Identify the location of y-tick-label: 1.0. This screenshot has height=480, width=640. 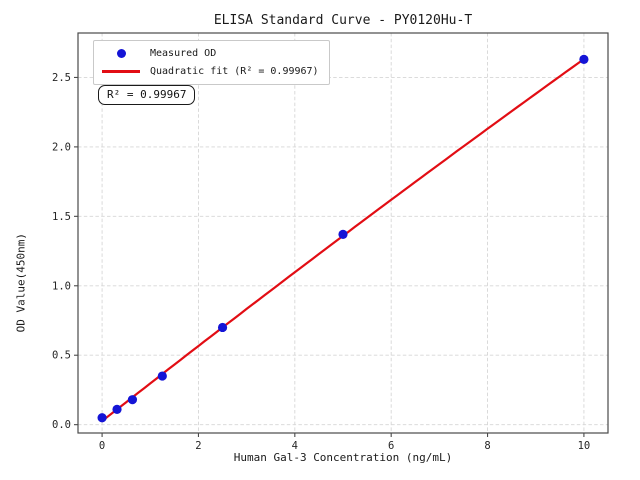
(61, 286).